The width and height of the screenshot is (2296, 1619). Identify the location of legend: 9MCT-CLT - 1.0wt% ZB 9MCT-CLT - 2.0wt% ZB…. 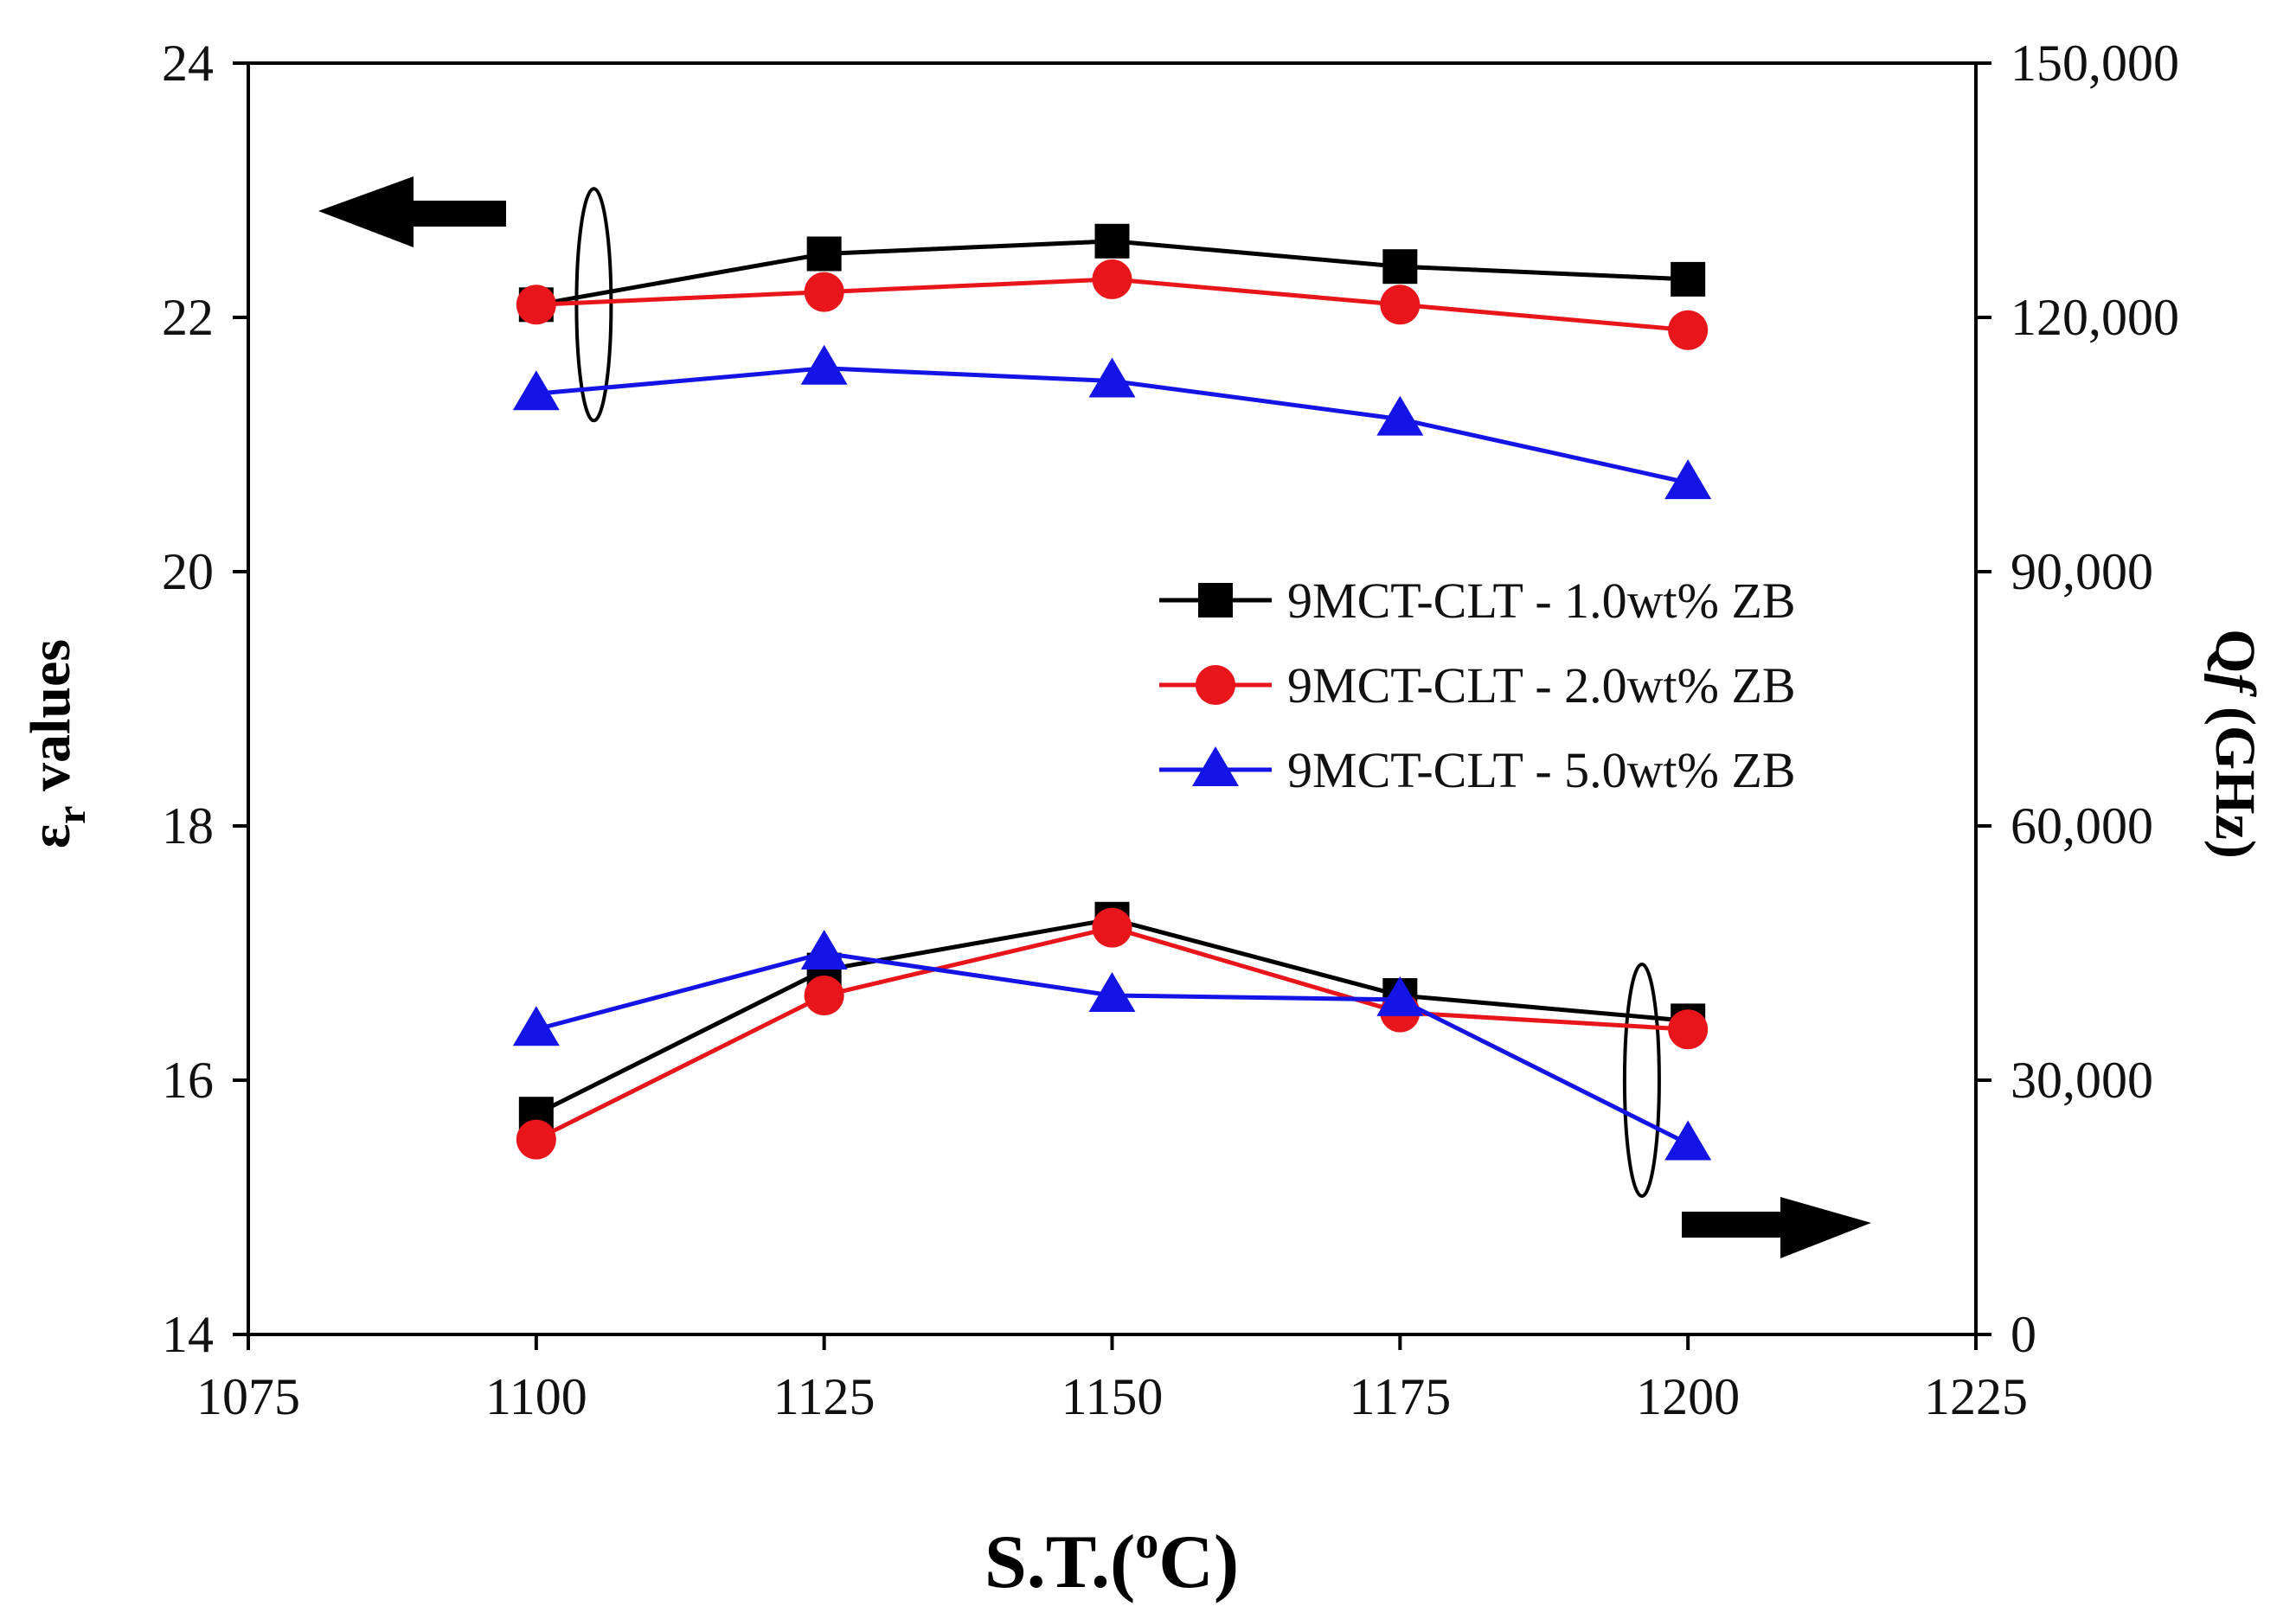
(1477, 685).